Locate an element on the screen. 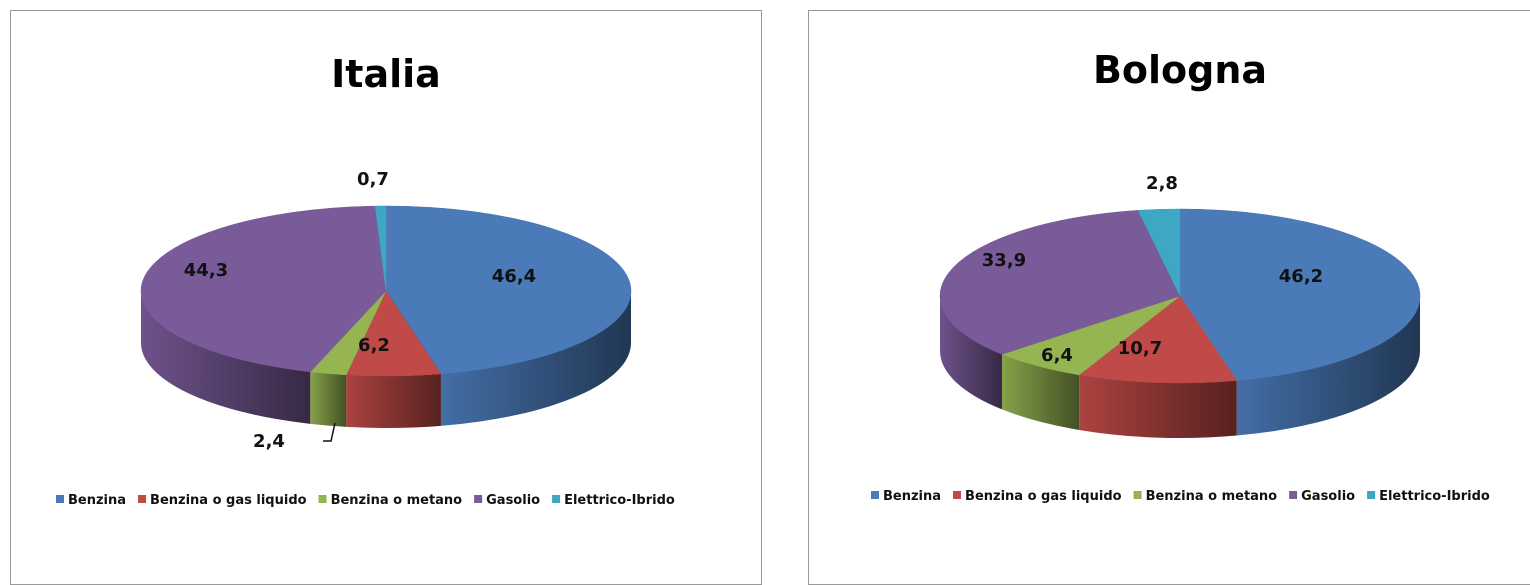  data-label-elettrico-ibrido: 0,7 is located at coordinates (373, 179).